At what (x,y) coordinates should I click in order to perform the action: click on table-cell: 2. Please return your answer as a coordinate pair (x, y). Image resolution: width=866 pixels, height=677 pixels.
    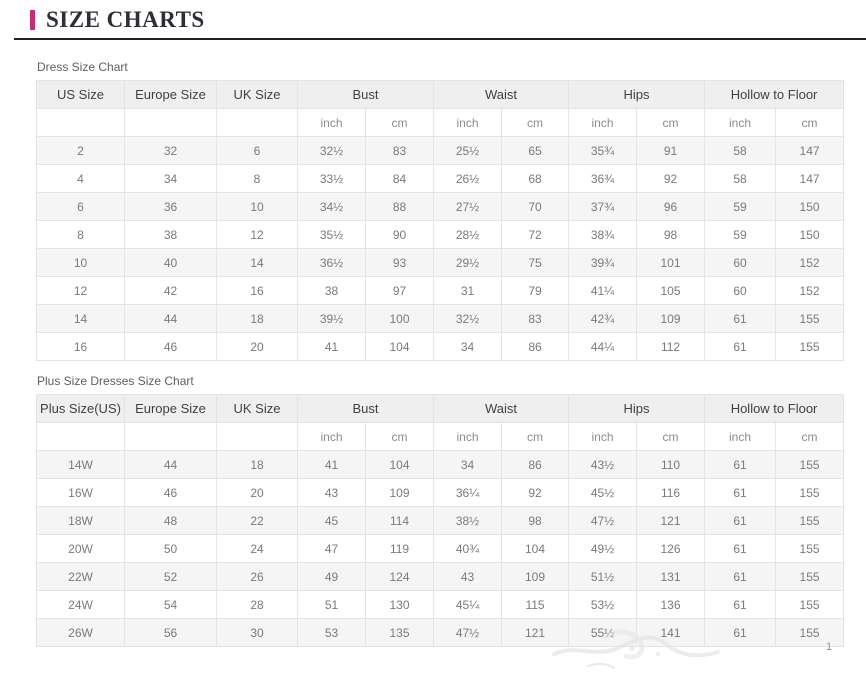
    Looking at the image, I should click on (80, 150).